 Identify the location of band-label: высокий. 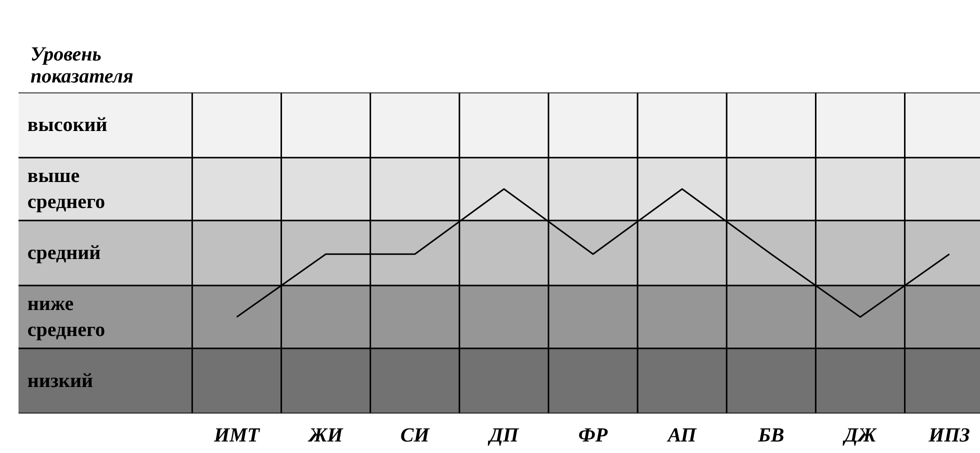
(67, 125).